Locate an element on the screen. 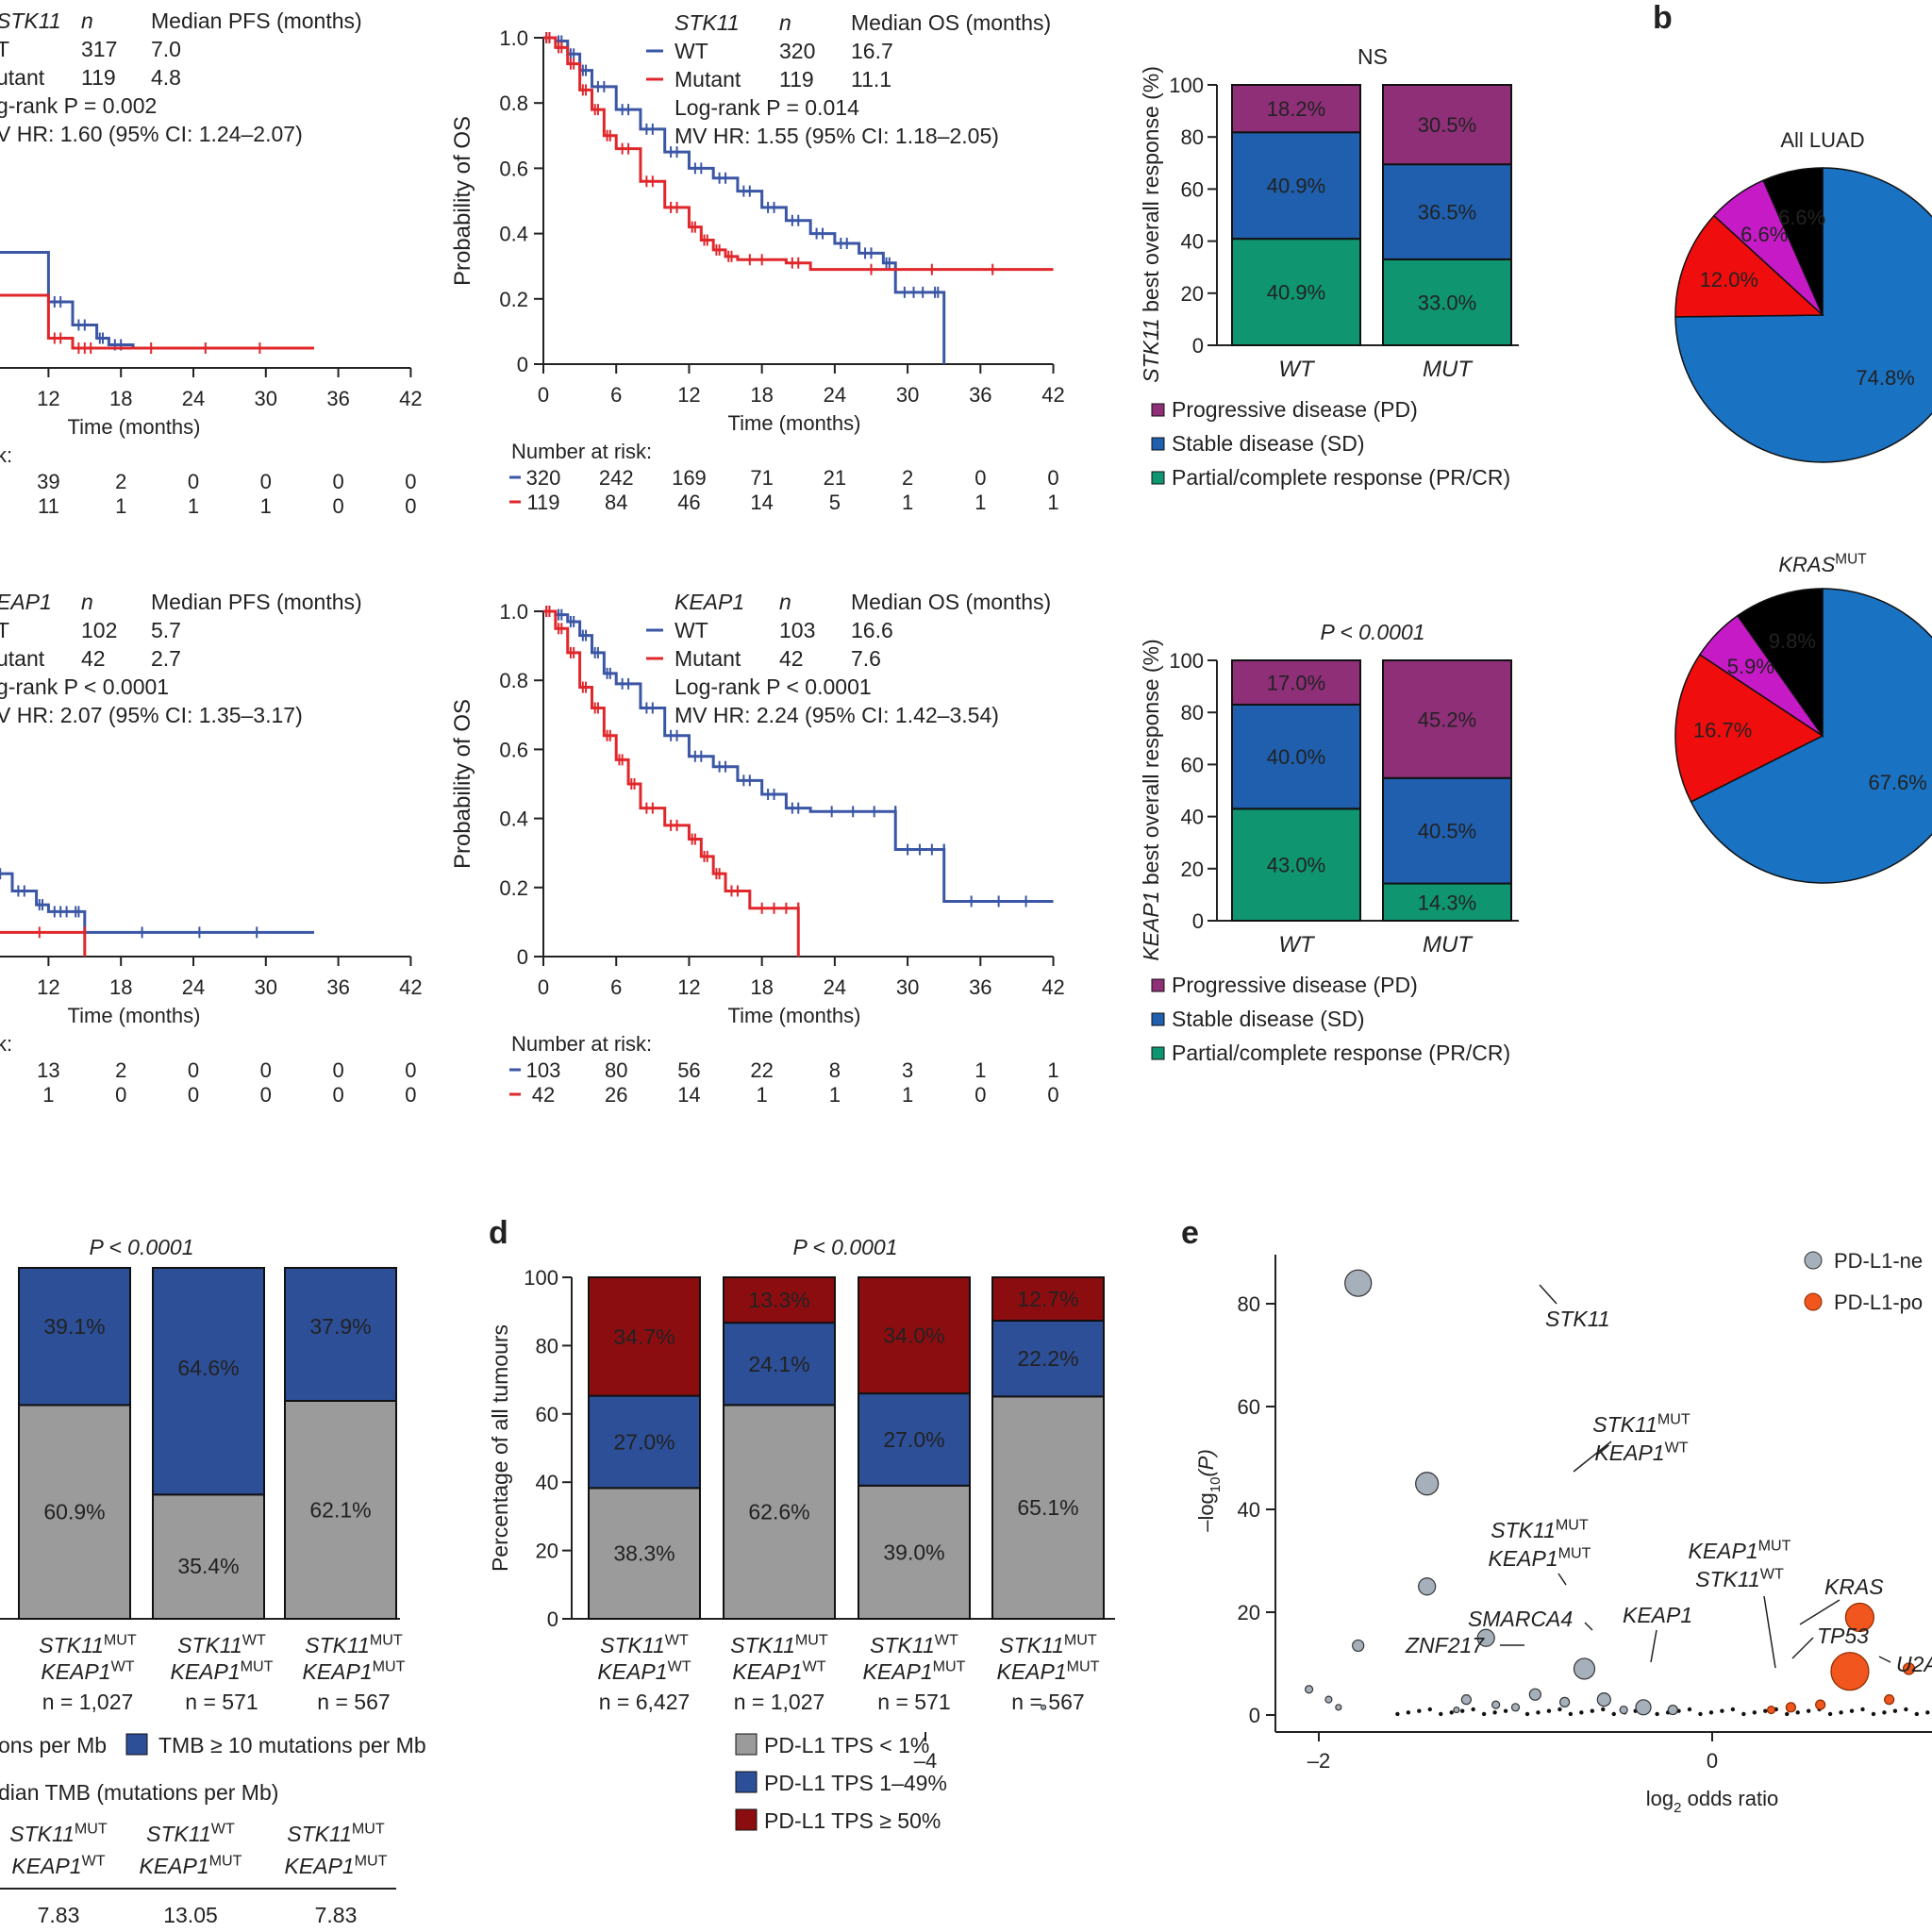 The height and width of the screenshot is (1932, 1932). bar-value-label: 18.2% is located at coordinates (1296, 109).